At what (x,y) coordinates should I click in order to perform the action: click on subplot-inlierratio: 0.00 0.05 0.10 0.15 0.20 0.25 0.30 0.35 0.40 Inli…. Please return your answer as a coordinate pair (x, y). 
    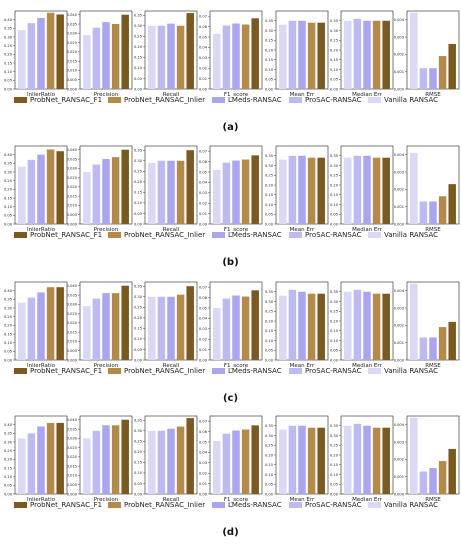
    Looking at the image, I should click on (36, 54).